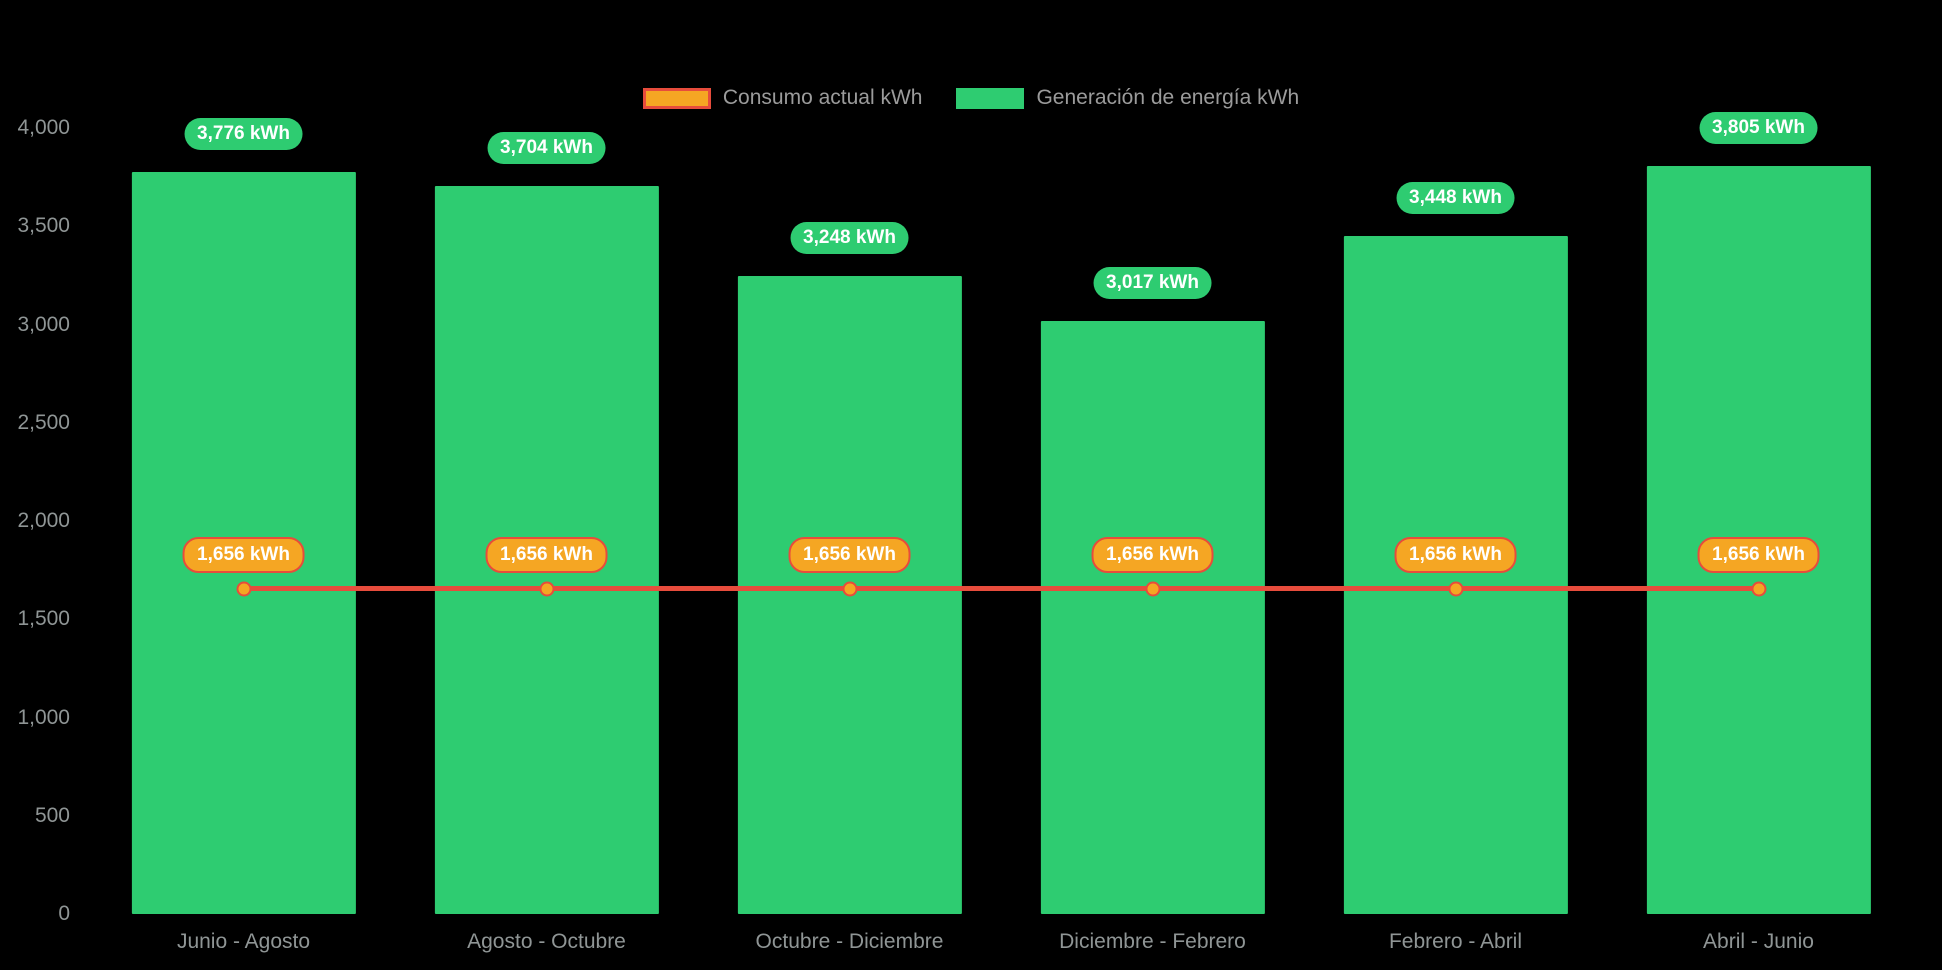  What do you see at coordinates (64, 913) in the screenshot?
I see `y-tick-label: 0` at bounding box center [64, 913].